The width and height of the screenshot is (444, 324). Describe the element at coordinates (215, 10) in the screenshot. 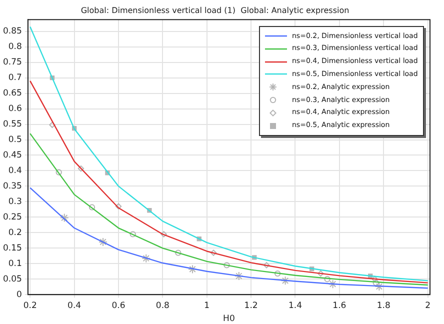

I see `chart-title: Global: Dimensionless vertical load (1) Global: Analytic expression` at that location.